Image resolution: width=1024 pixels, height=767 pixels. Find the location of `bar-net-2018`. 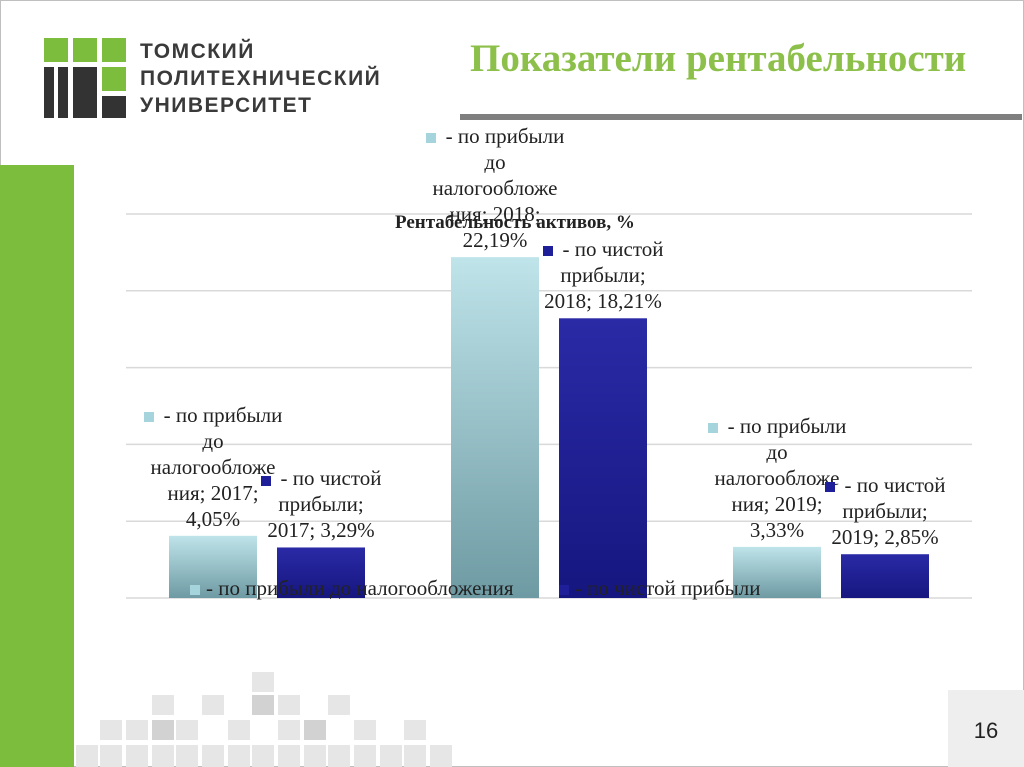

bar-net-2018 is located at coordinates (603, 458).